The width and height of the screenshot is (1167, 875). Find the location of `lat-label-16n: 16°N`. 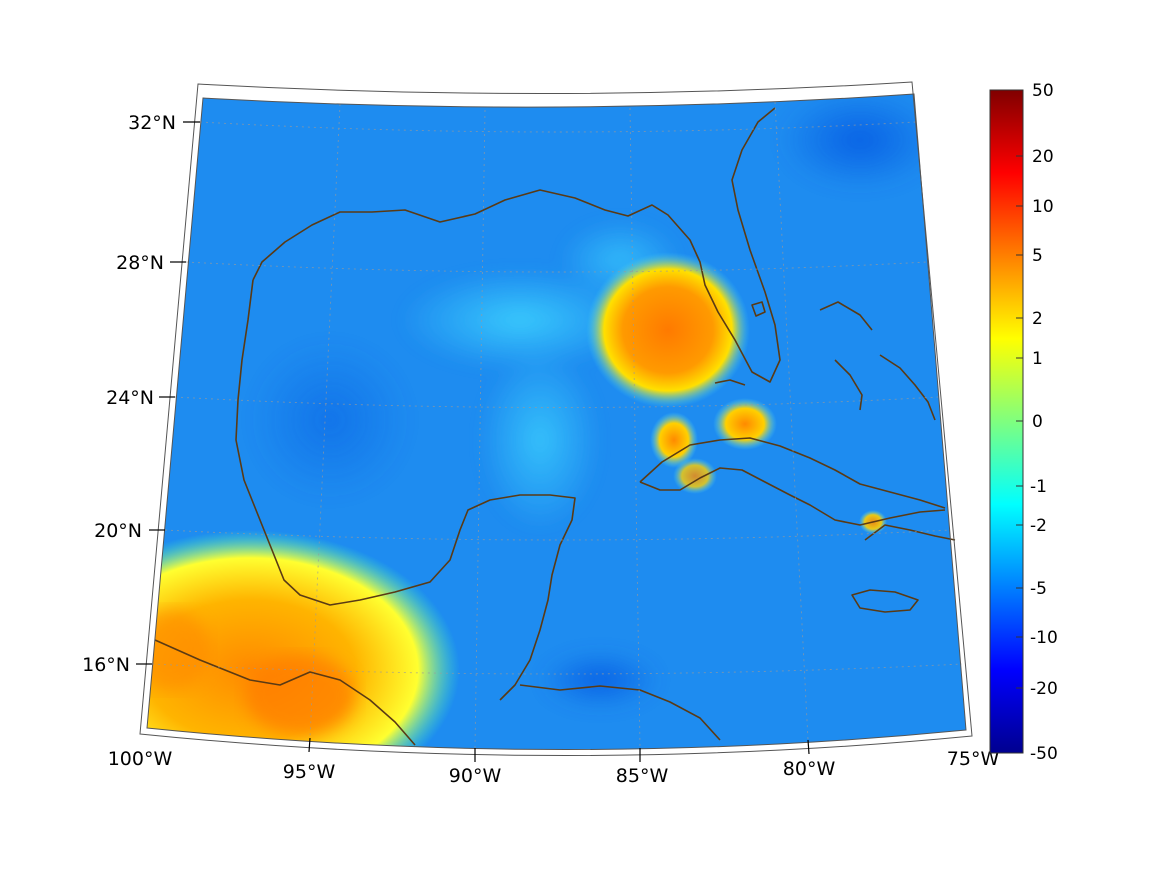

lat-label-16n: 16°N is located at coordinates (106, 665).